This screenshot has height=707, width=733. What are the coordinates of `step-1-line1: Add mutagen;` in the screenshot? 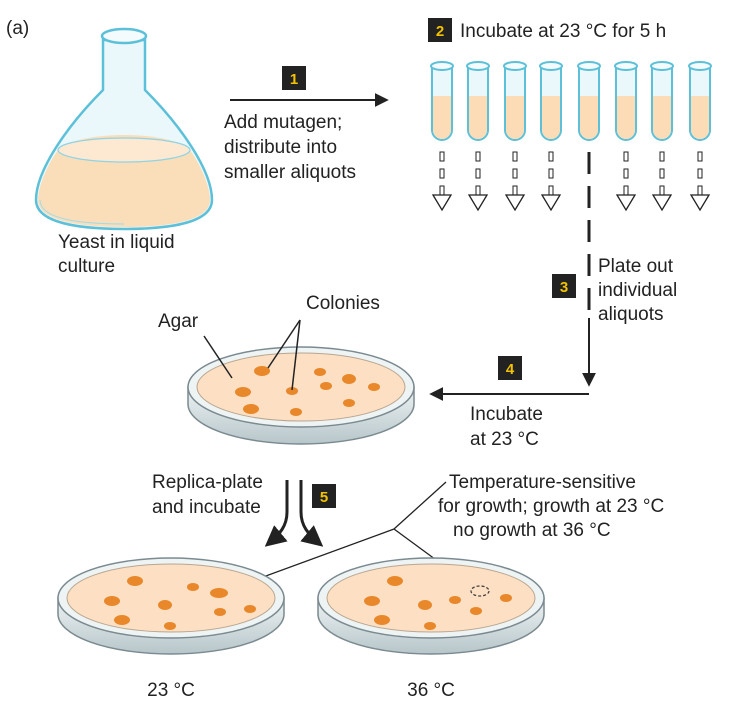 It's located at (283, 122).